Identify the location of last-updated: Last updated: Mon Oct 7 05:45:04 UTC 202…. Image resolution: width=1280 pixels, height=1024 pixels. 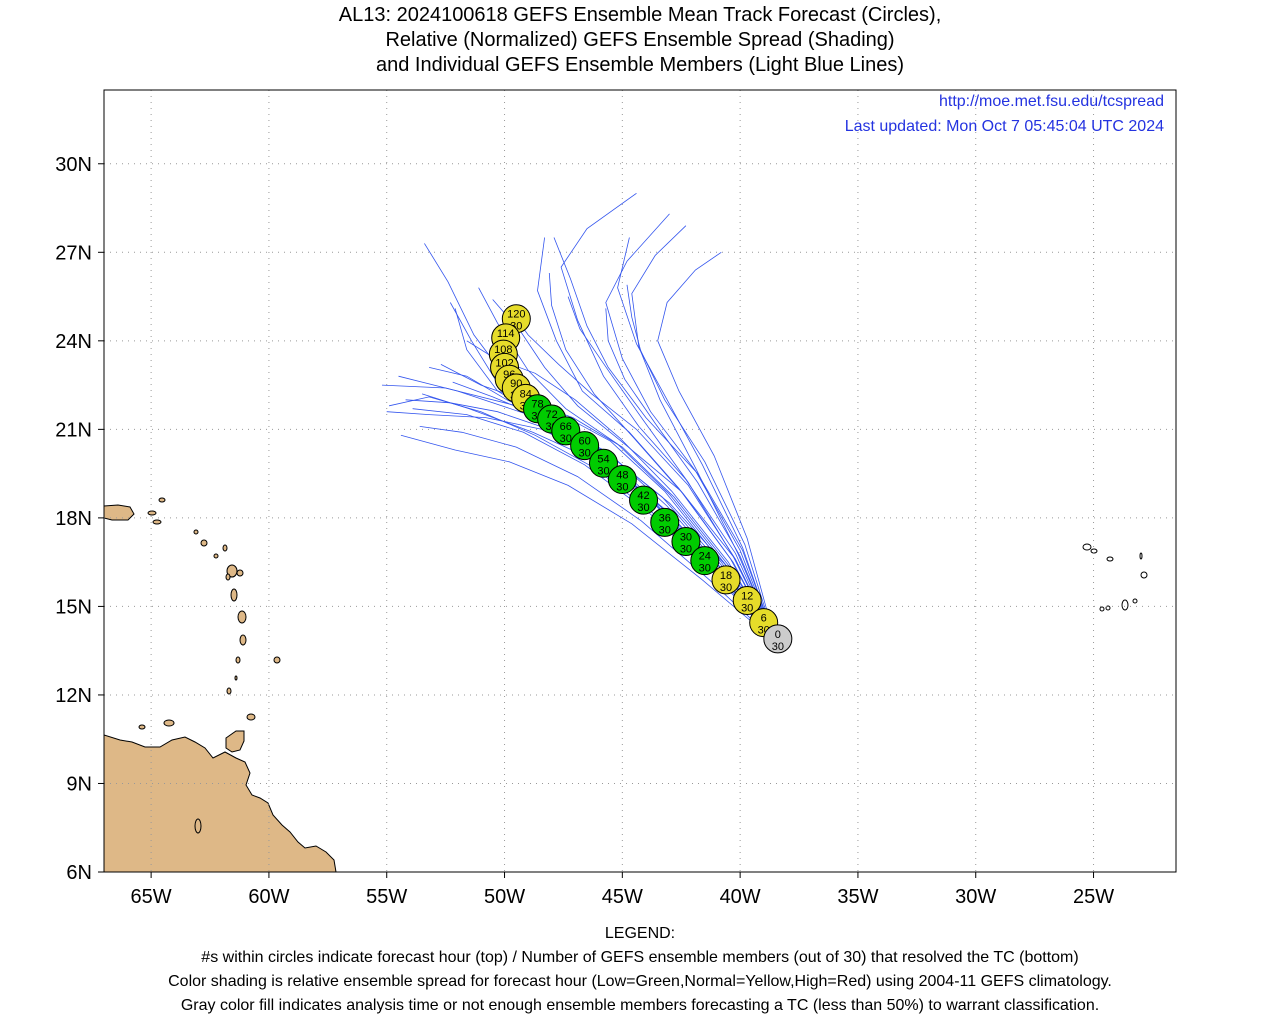
(1004, 126).